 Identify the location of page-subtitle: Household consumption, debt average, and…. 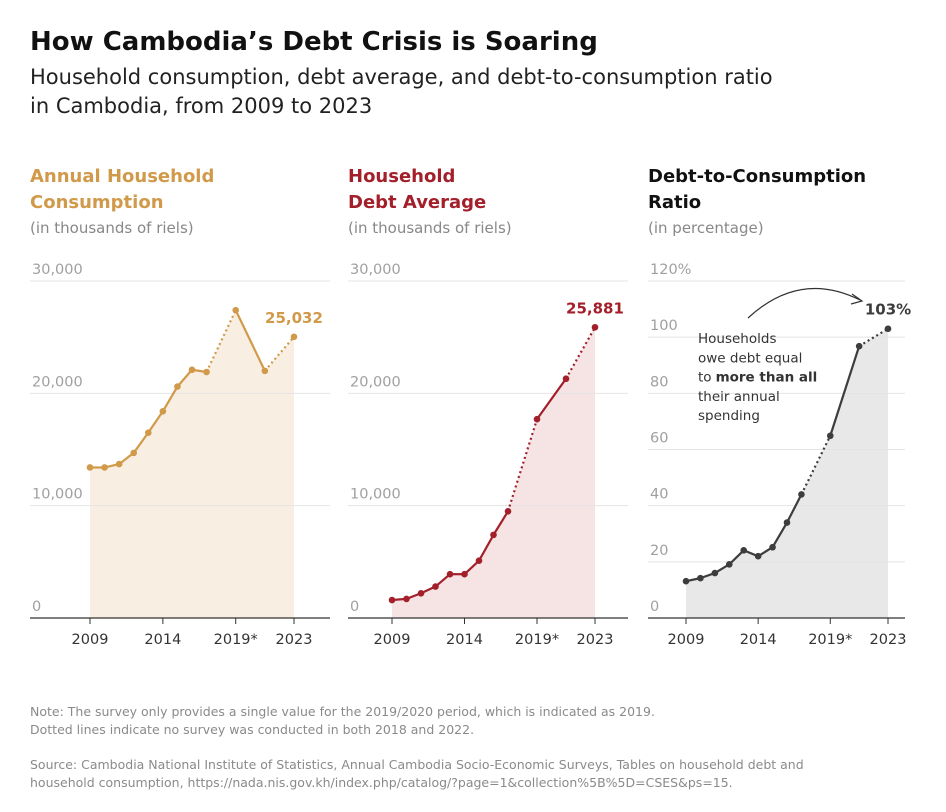
(401, 77).